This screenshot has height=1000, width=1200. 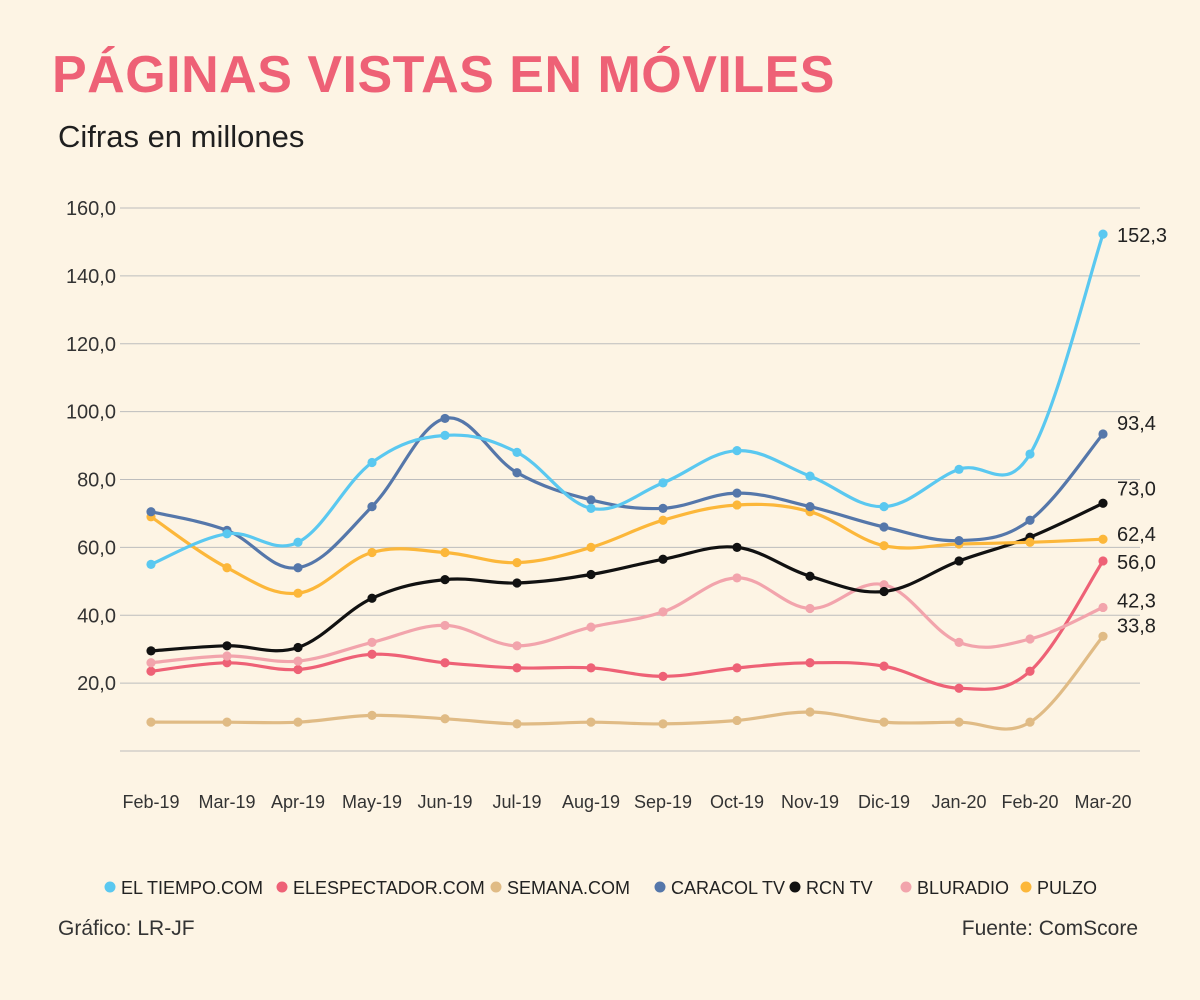 I want to click on end-label-pulzo: 62,4, so click(x=1136, y=535).